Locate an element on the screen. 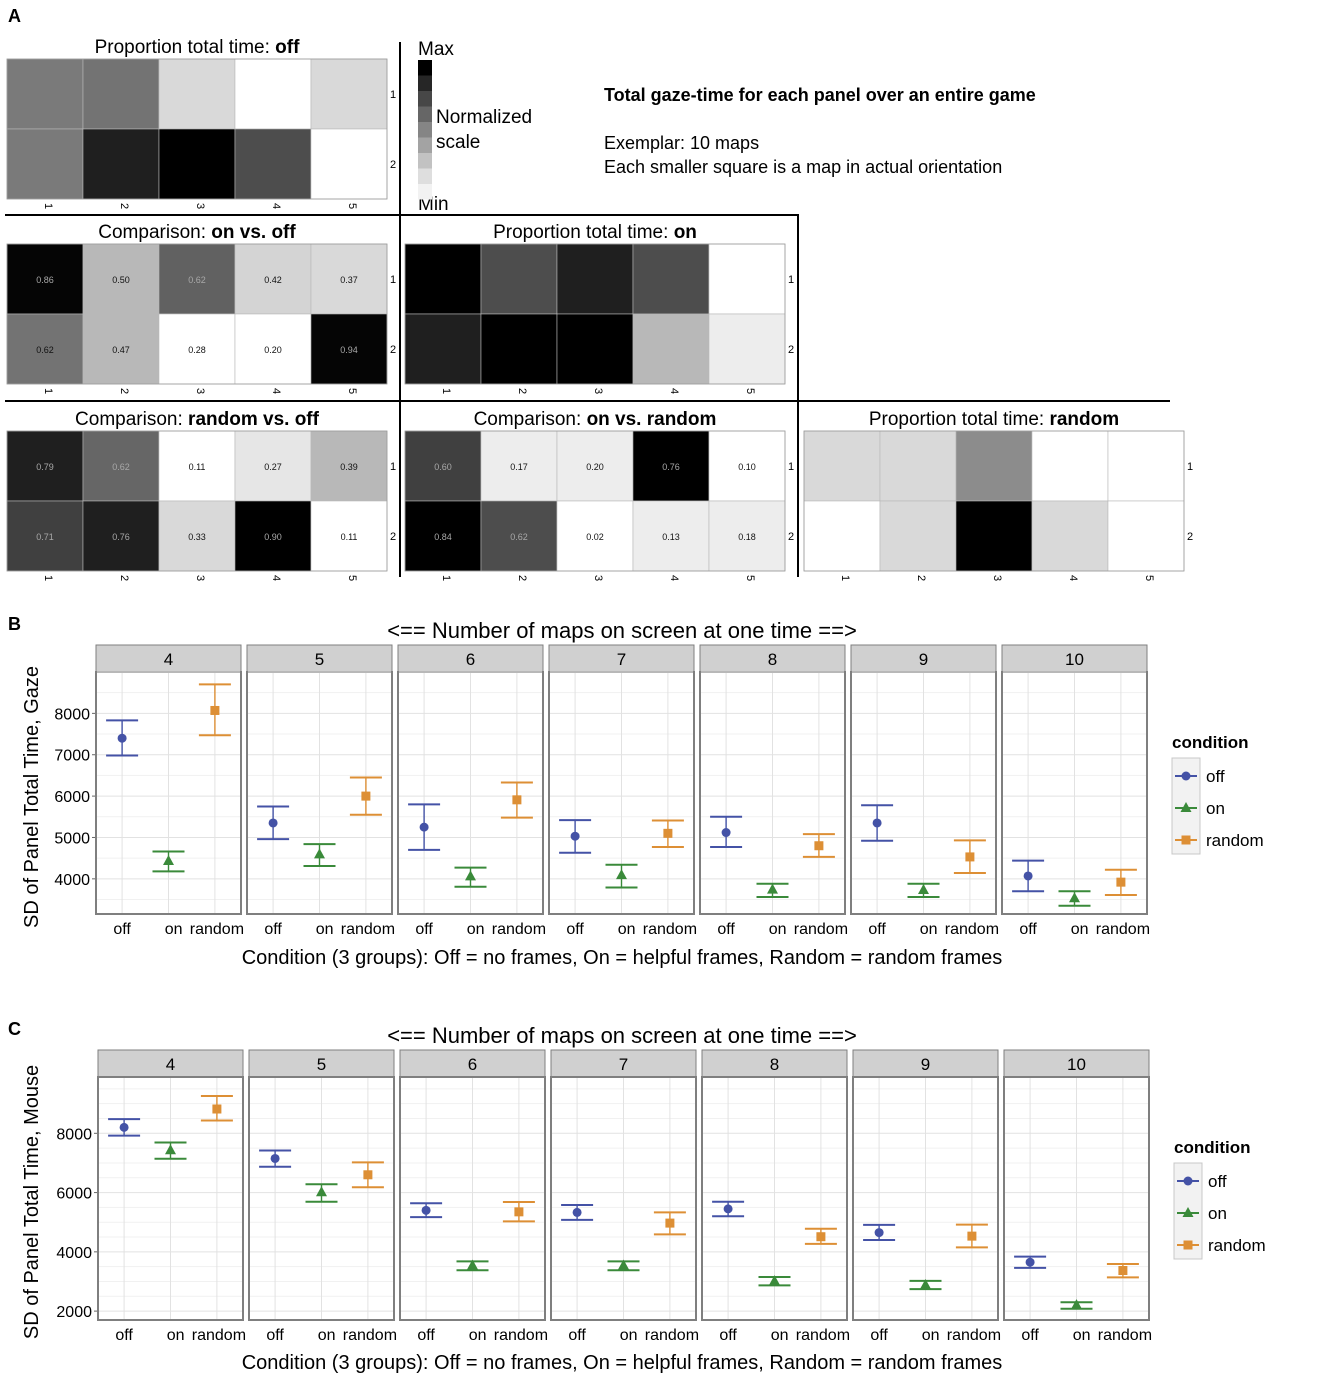 The image size is (1325, 1395). heatmap-border is located at coordinates (197, 501).